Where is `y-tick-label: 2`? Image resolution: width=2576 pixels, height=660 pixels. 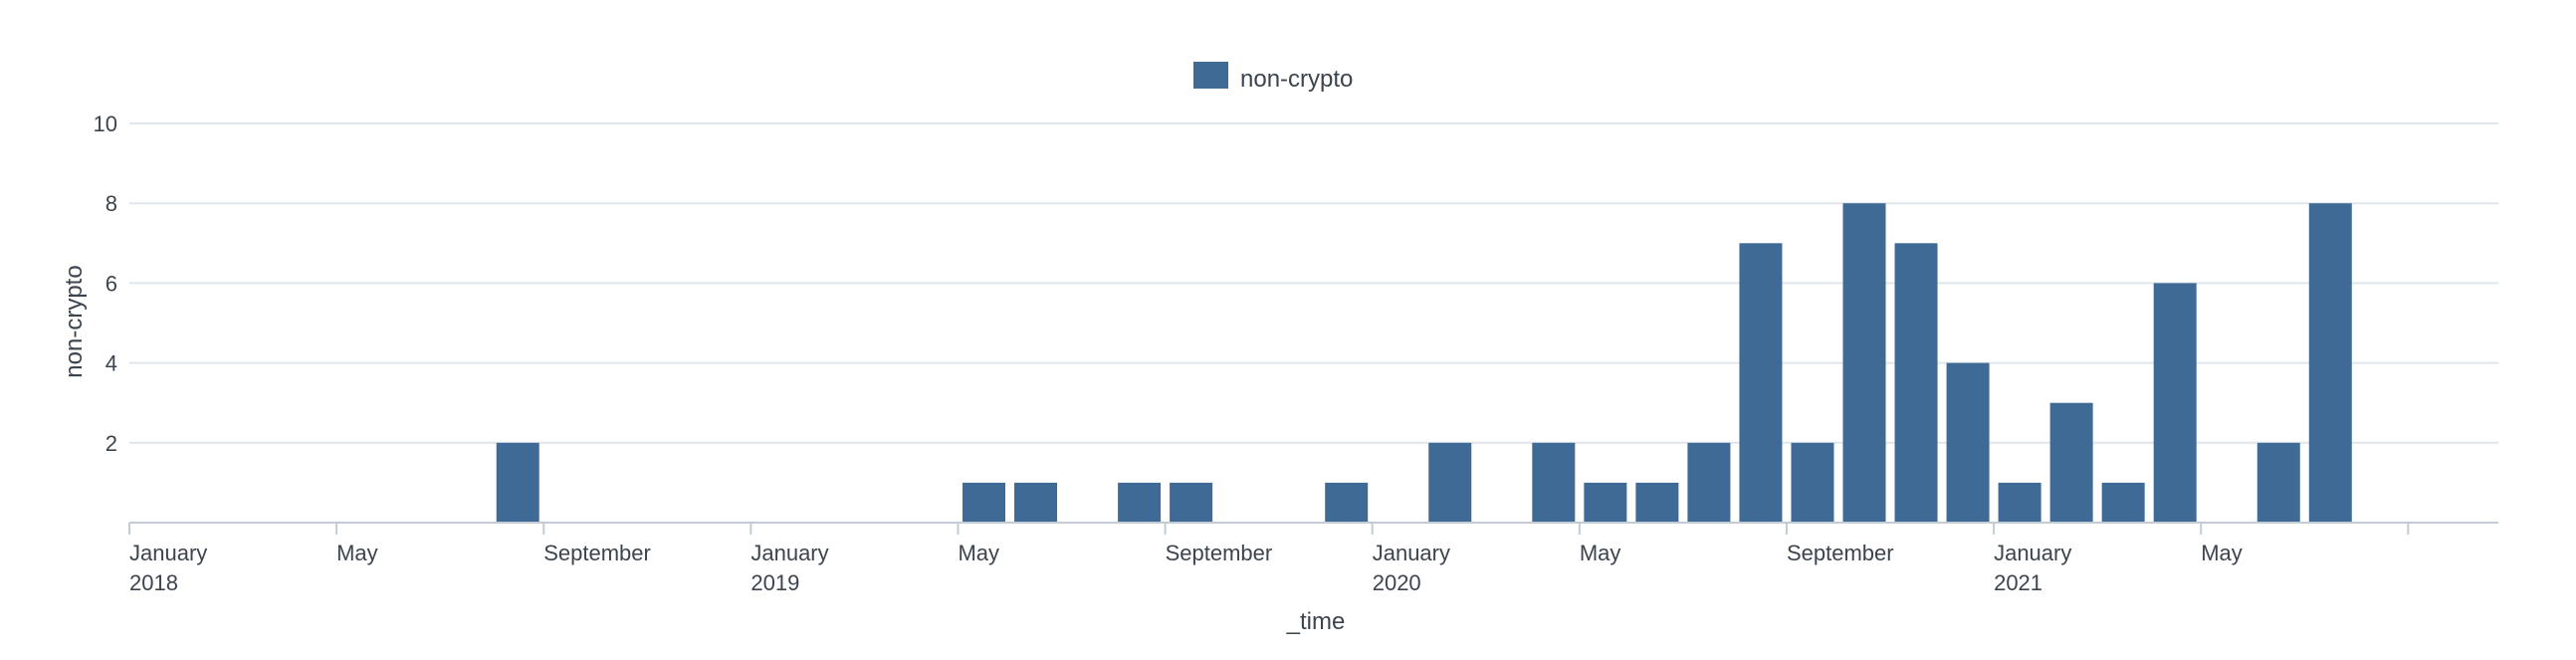
y-tick-label: 2 is located at coordinates (111, 444).